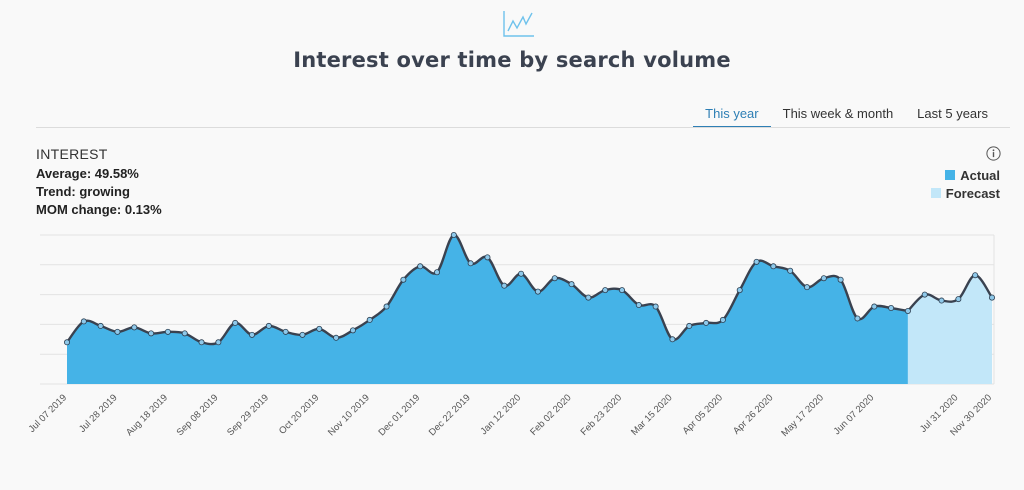  Describe the element at coordinates (993, 153) in the screenshot. I see `info-icon` at that location.